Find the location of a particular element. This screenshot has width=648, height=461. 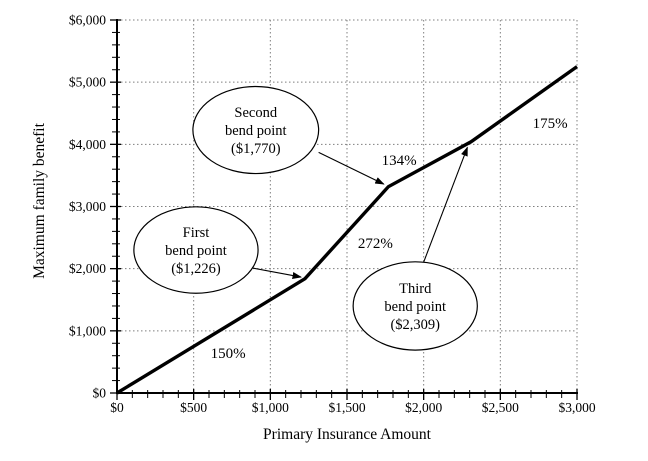

annotation-text-first-bend-point: bend point is located at coordinates (196, 251).